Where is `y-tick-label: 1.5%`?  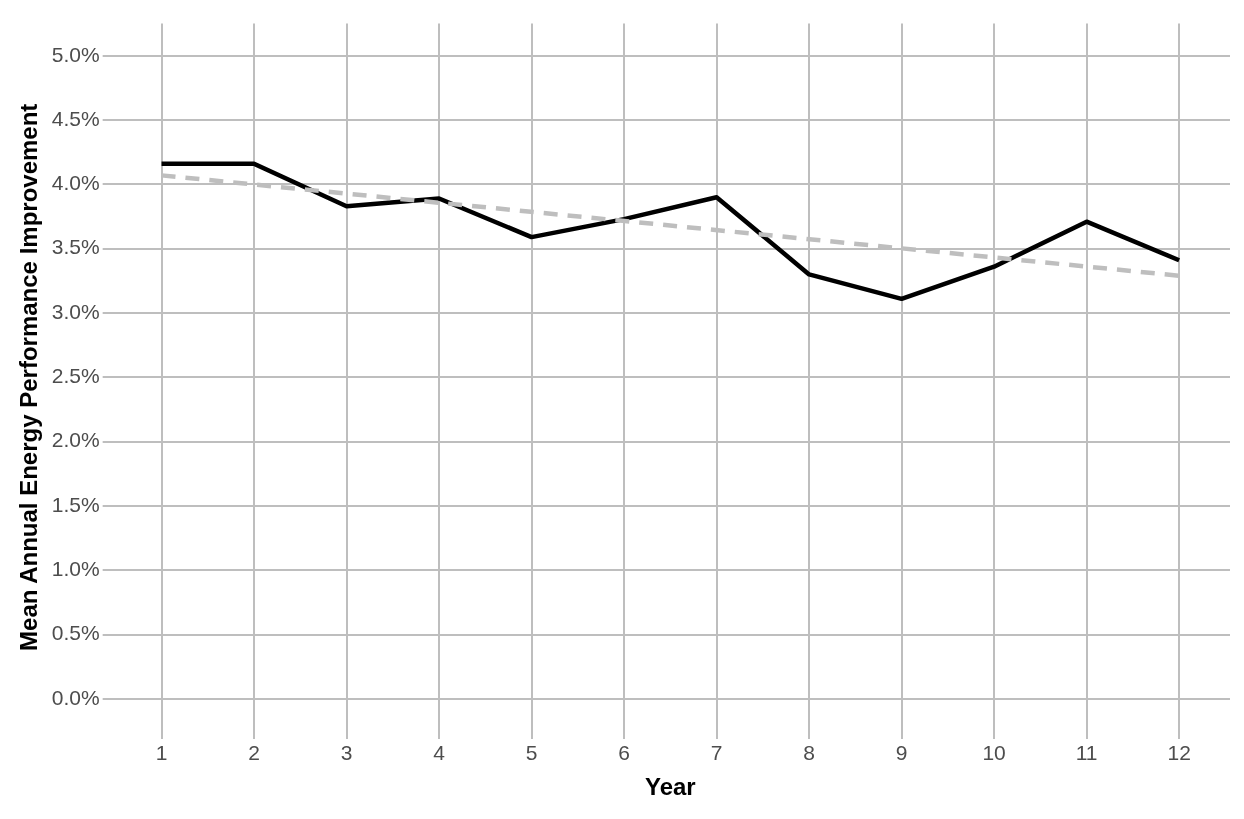 y-tick-label: 1.5% is located at coordinates (75, 504).